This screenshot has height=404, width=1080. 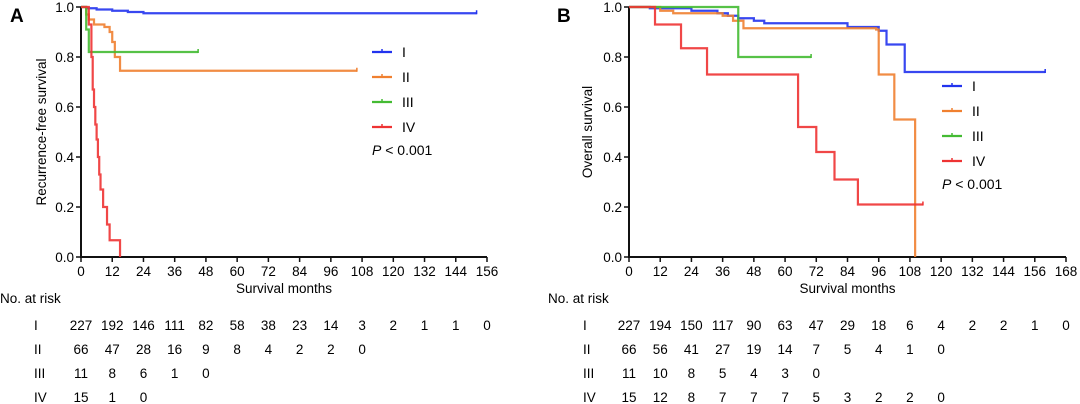 I want to click on at-risk-value: 15, so click(x=628, y=397).